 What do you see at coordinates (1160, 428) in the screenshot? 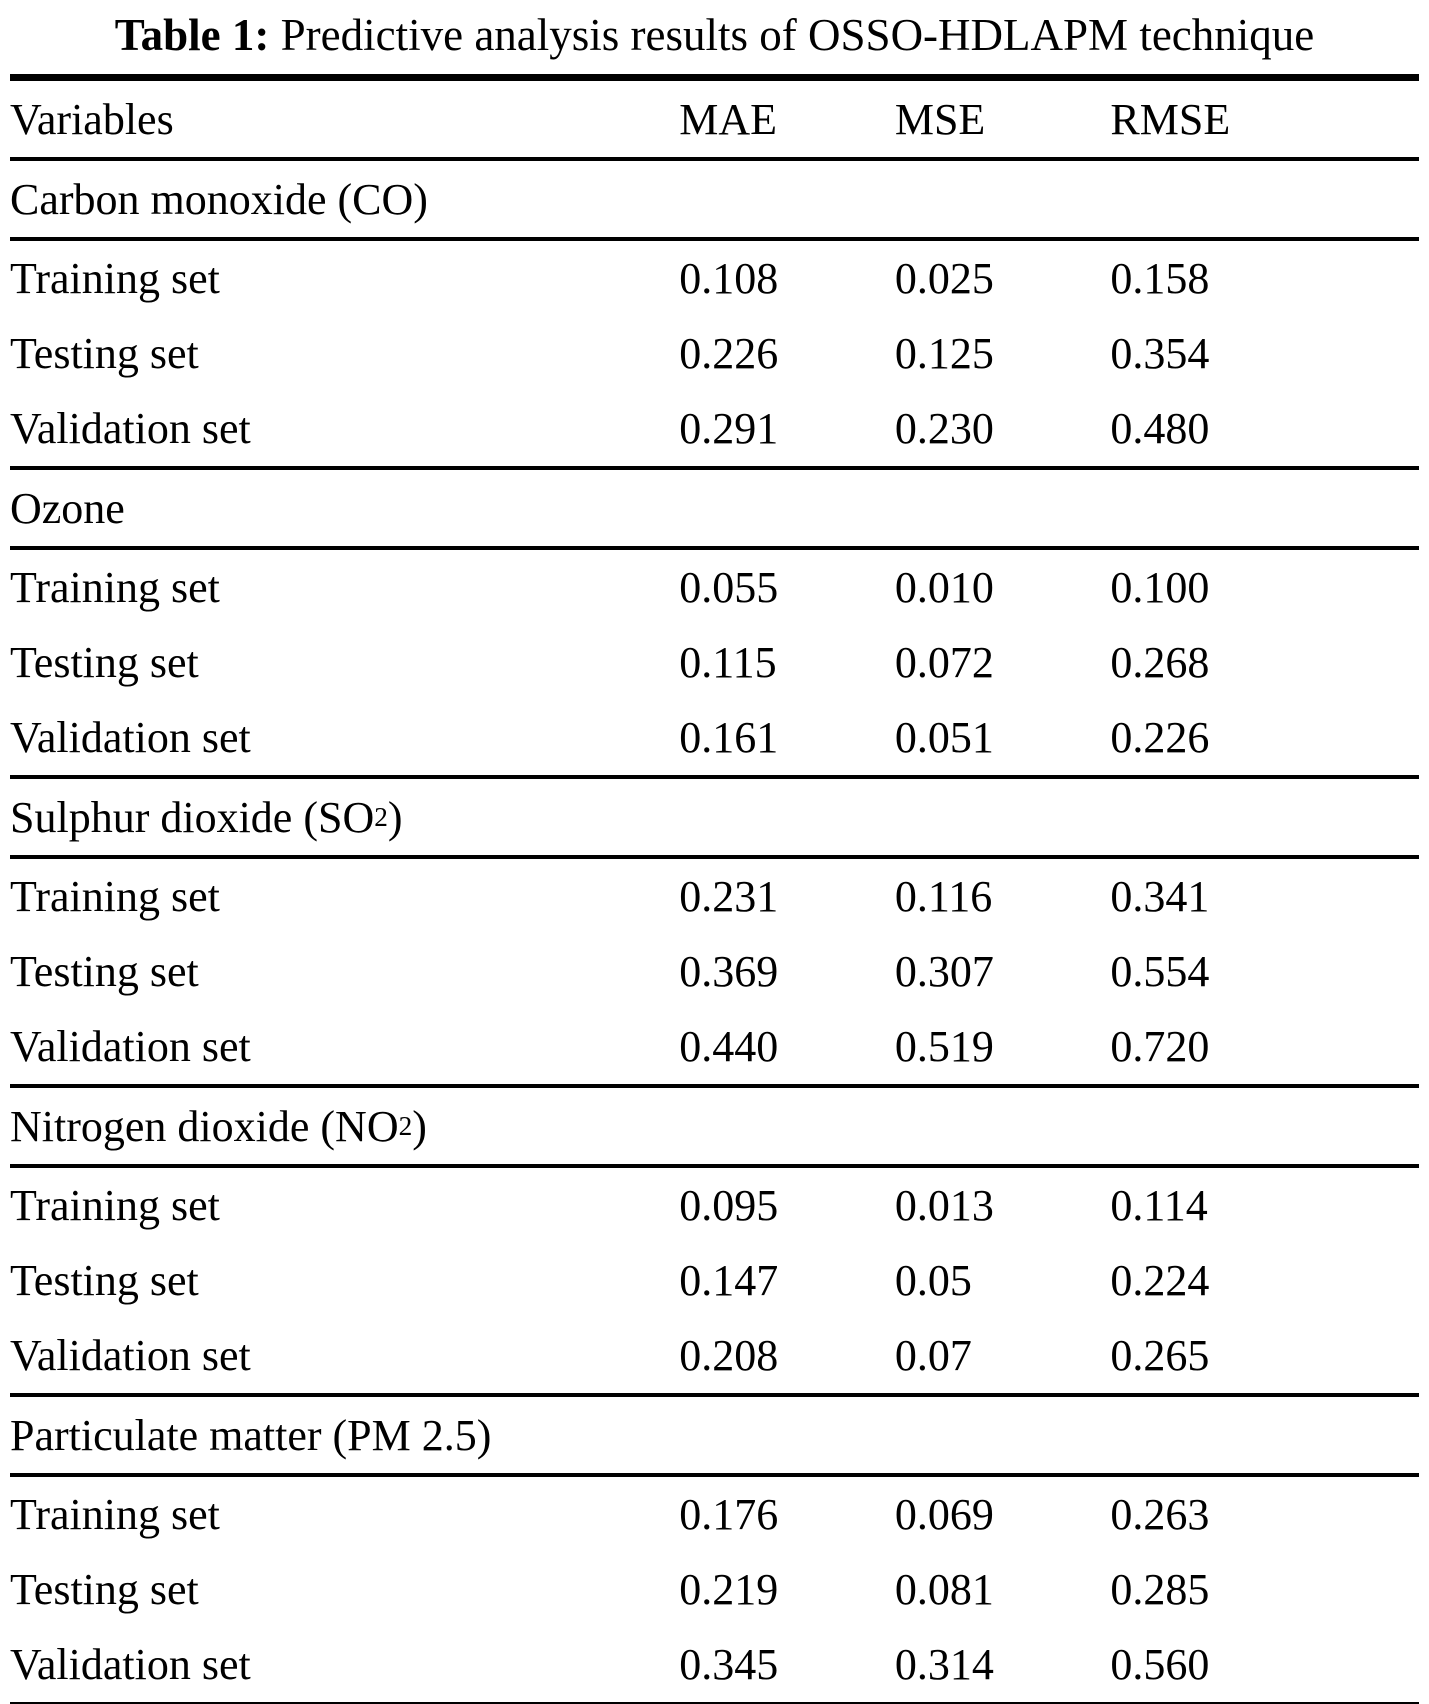
I see `rmse-value: 0.480` at bounding box center [1160, 428].